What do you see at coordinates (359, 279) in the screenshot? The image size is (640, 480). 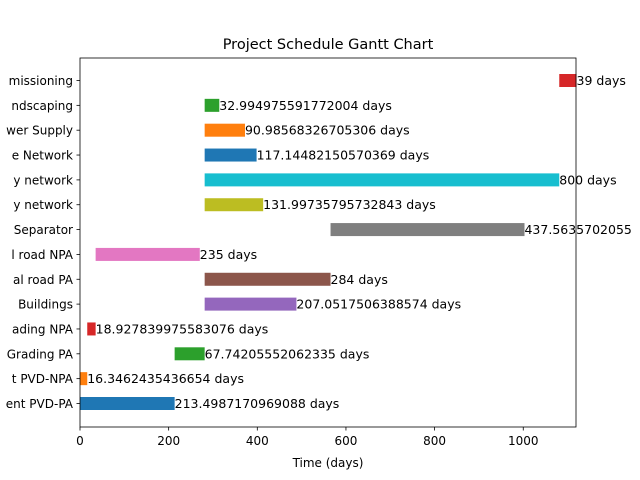 I see `bar-value-label-5: 284 days` at bounding box center [359, 279].